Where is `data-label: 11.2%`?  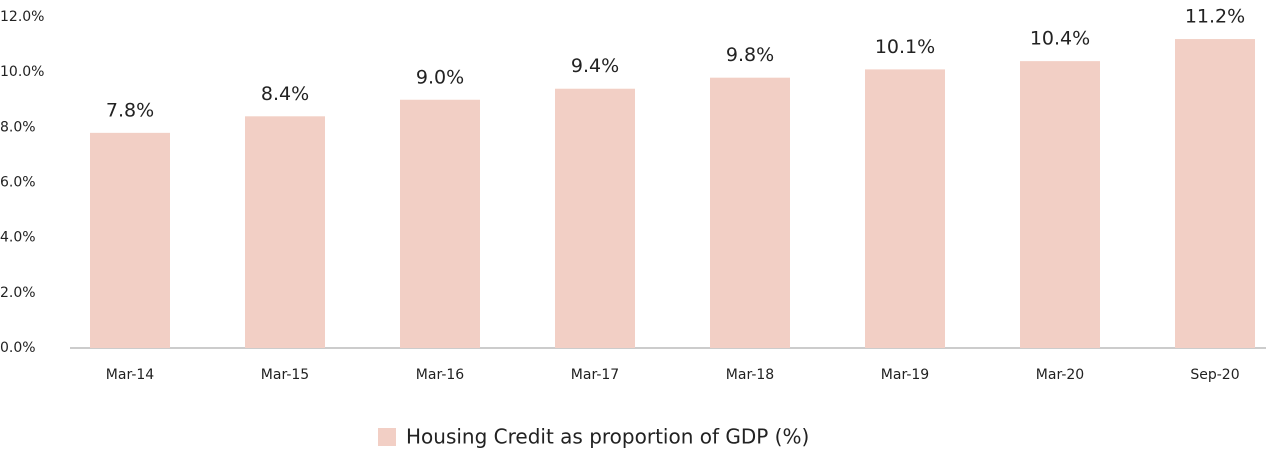 data-label: 11.2% is located at coordinates (1215, 17).